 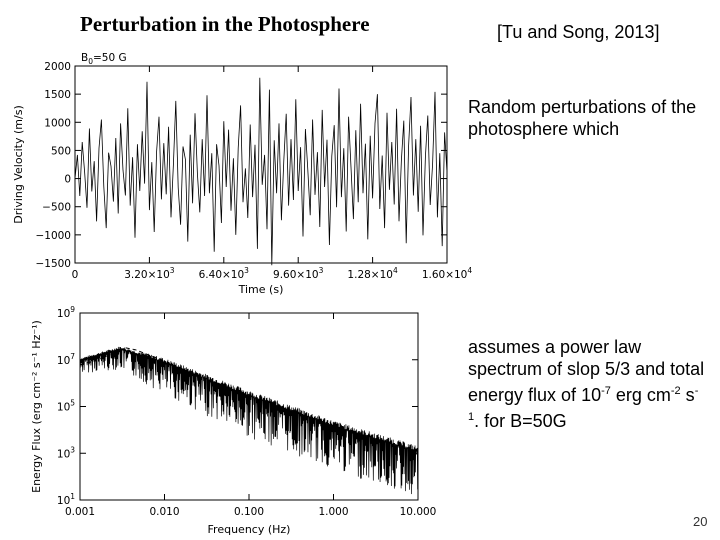 What do you see at coordinates (249, 420) in the screenshot?
I see `spectrum-line` at bounding box center [249, 420].